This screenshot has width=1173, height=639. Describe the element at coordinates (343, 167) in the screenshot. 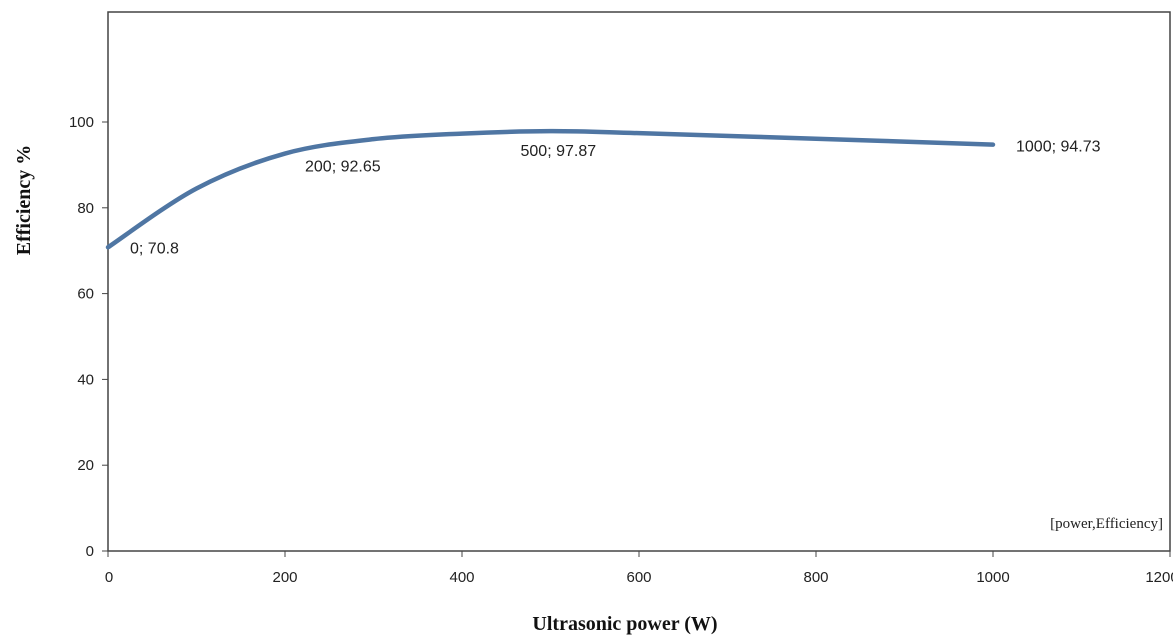

I see `data-label: 200; 92.65` at that location.